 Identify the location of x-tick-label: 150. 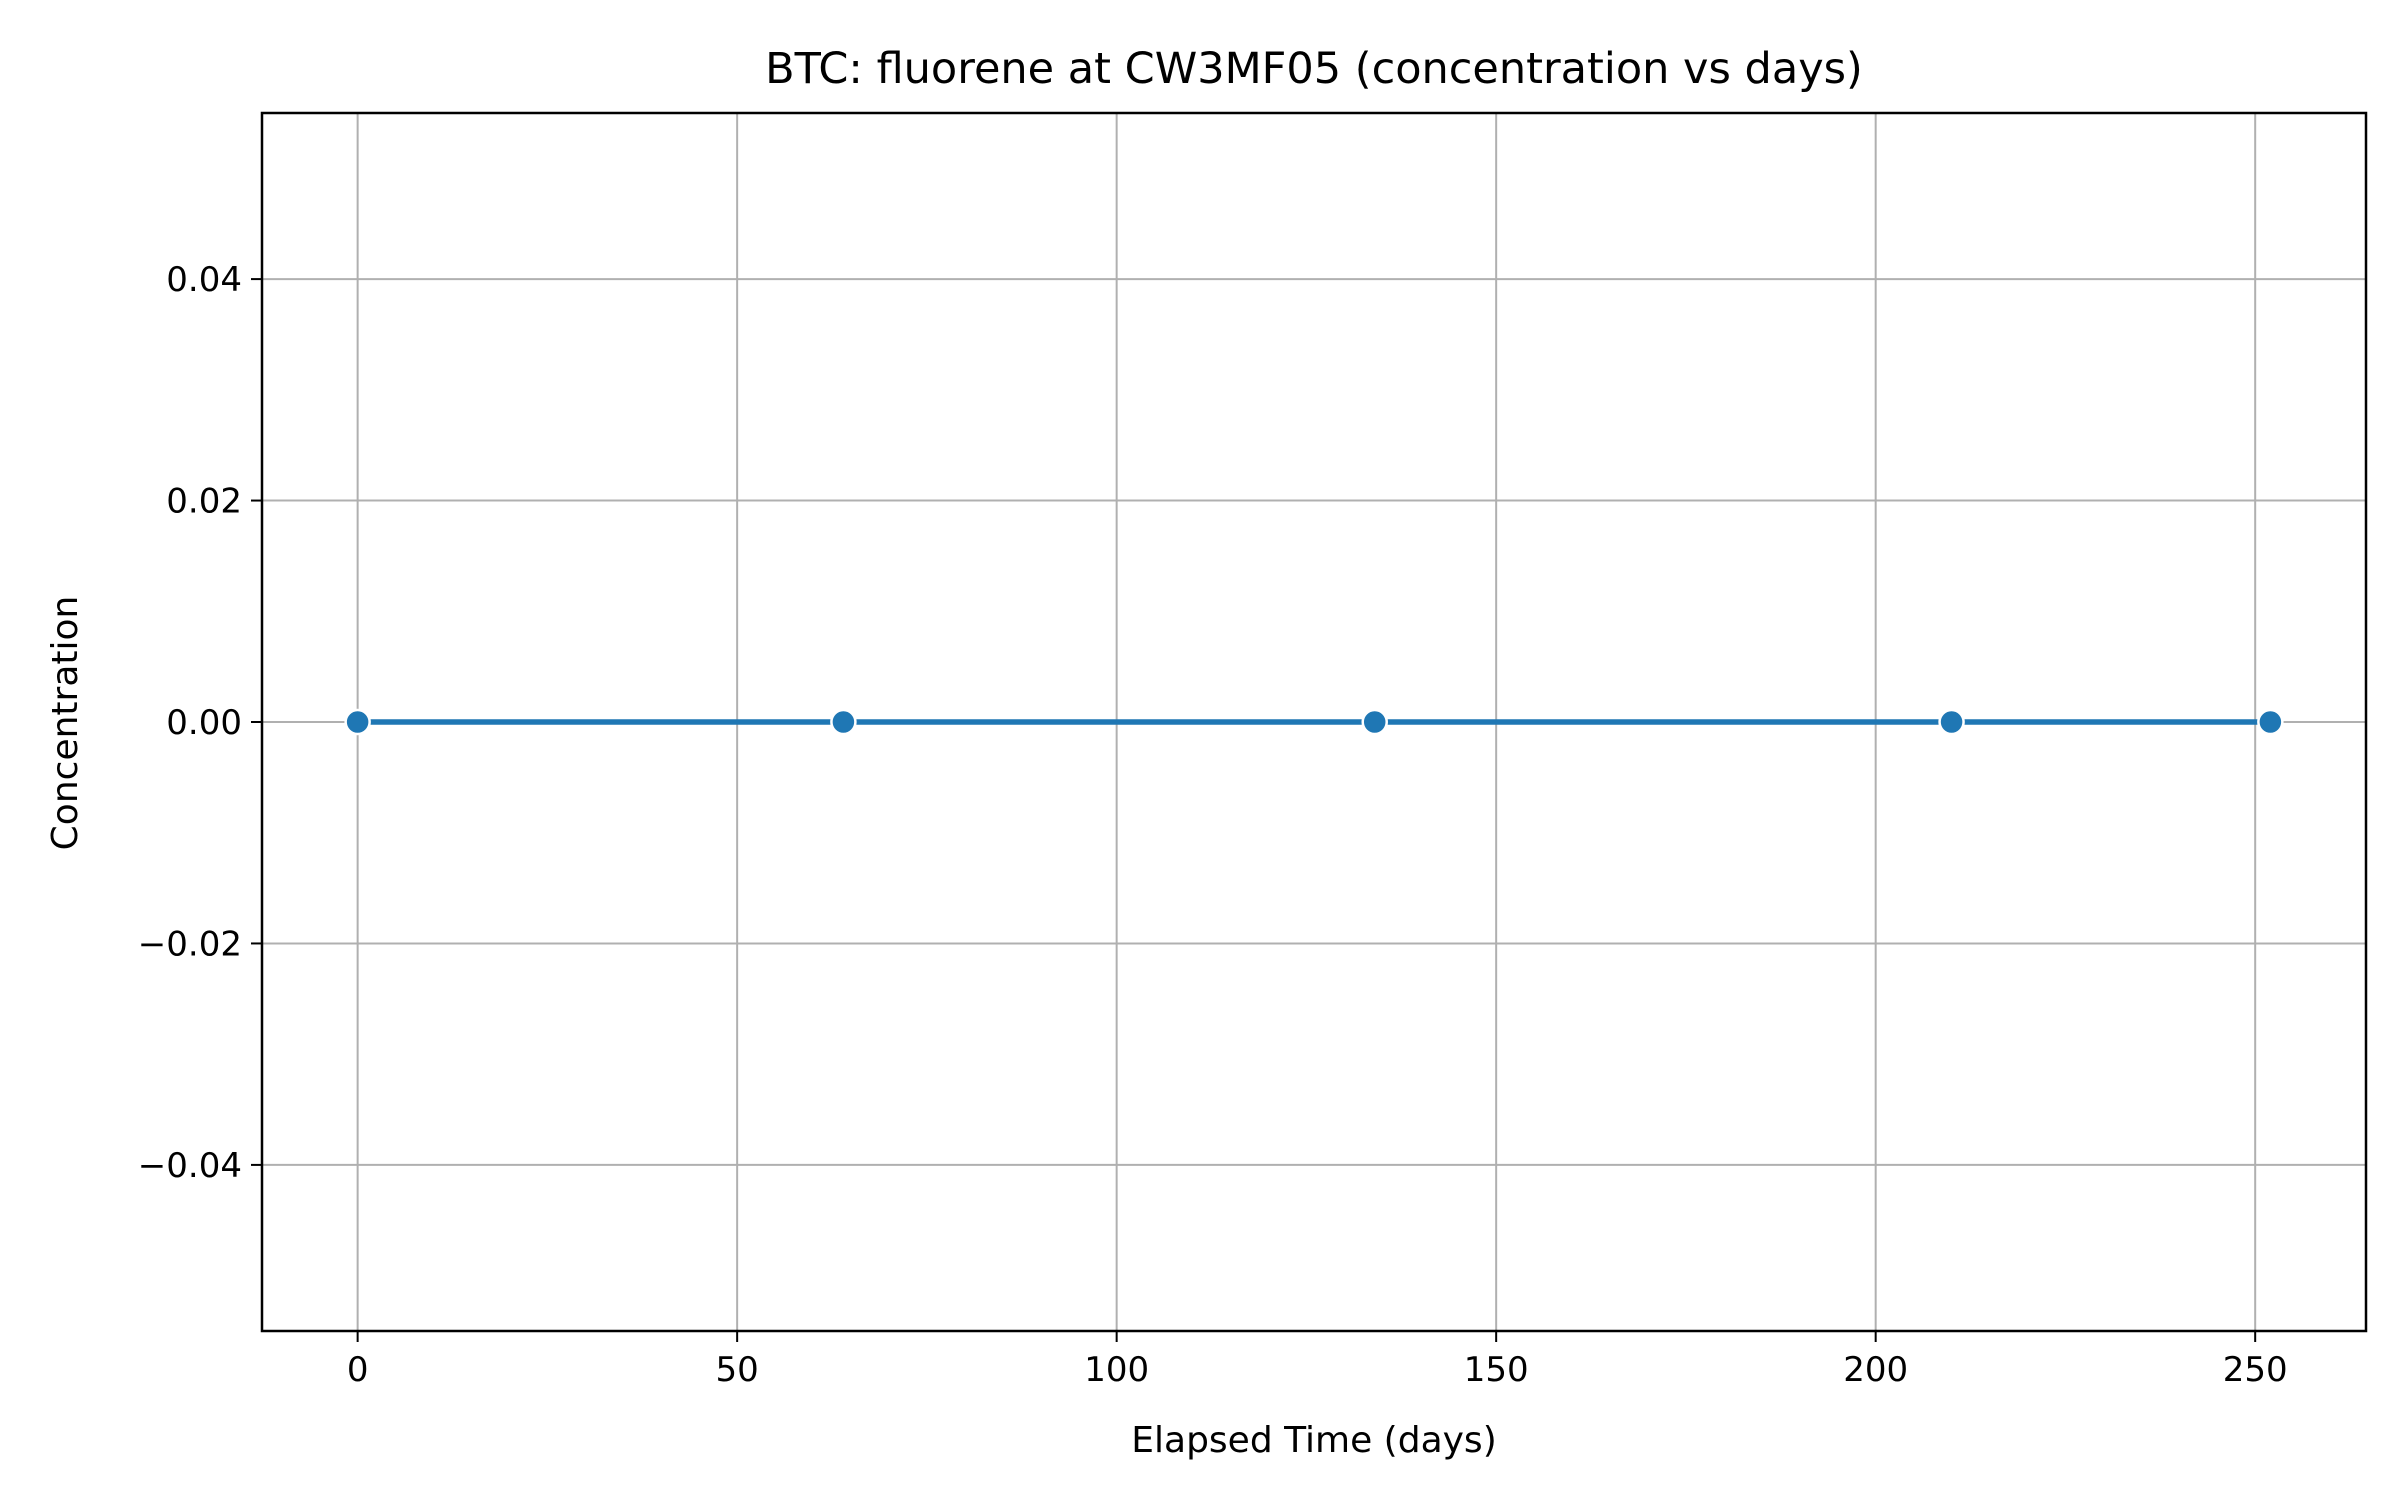
(1496, 1370).